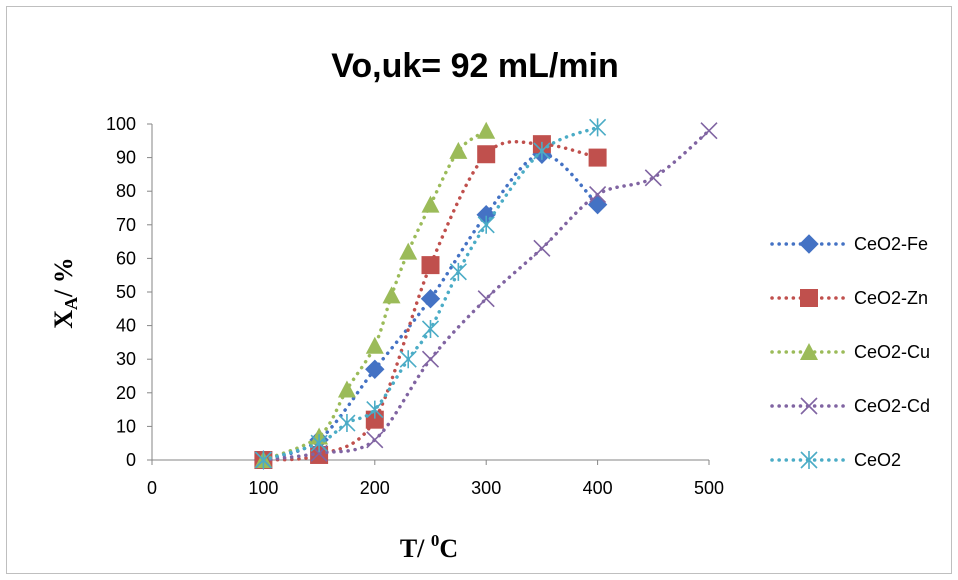  I want to click on x-tick-label: 300, so click(486, 488).